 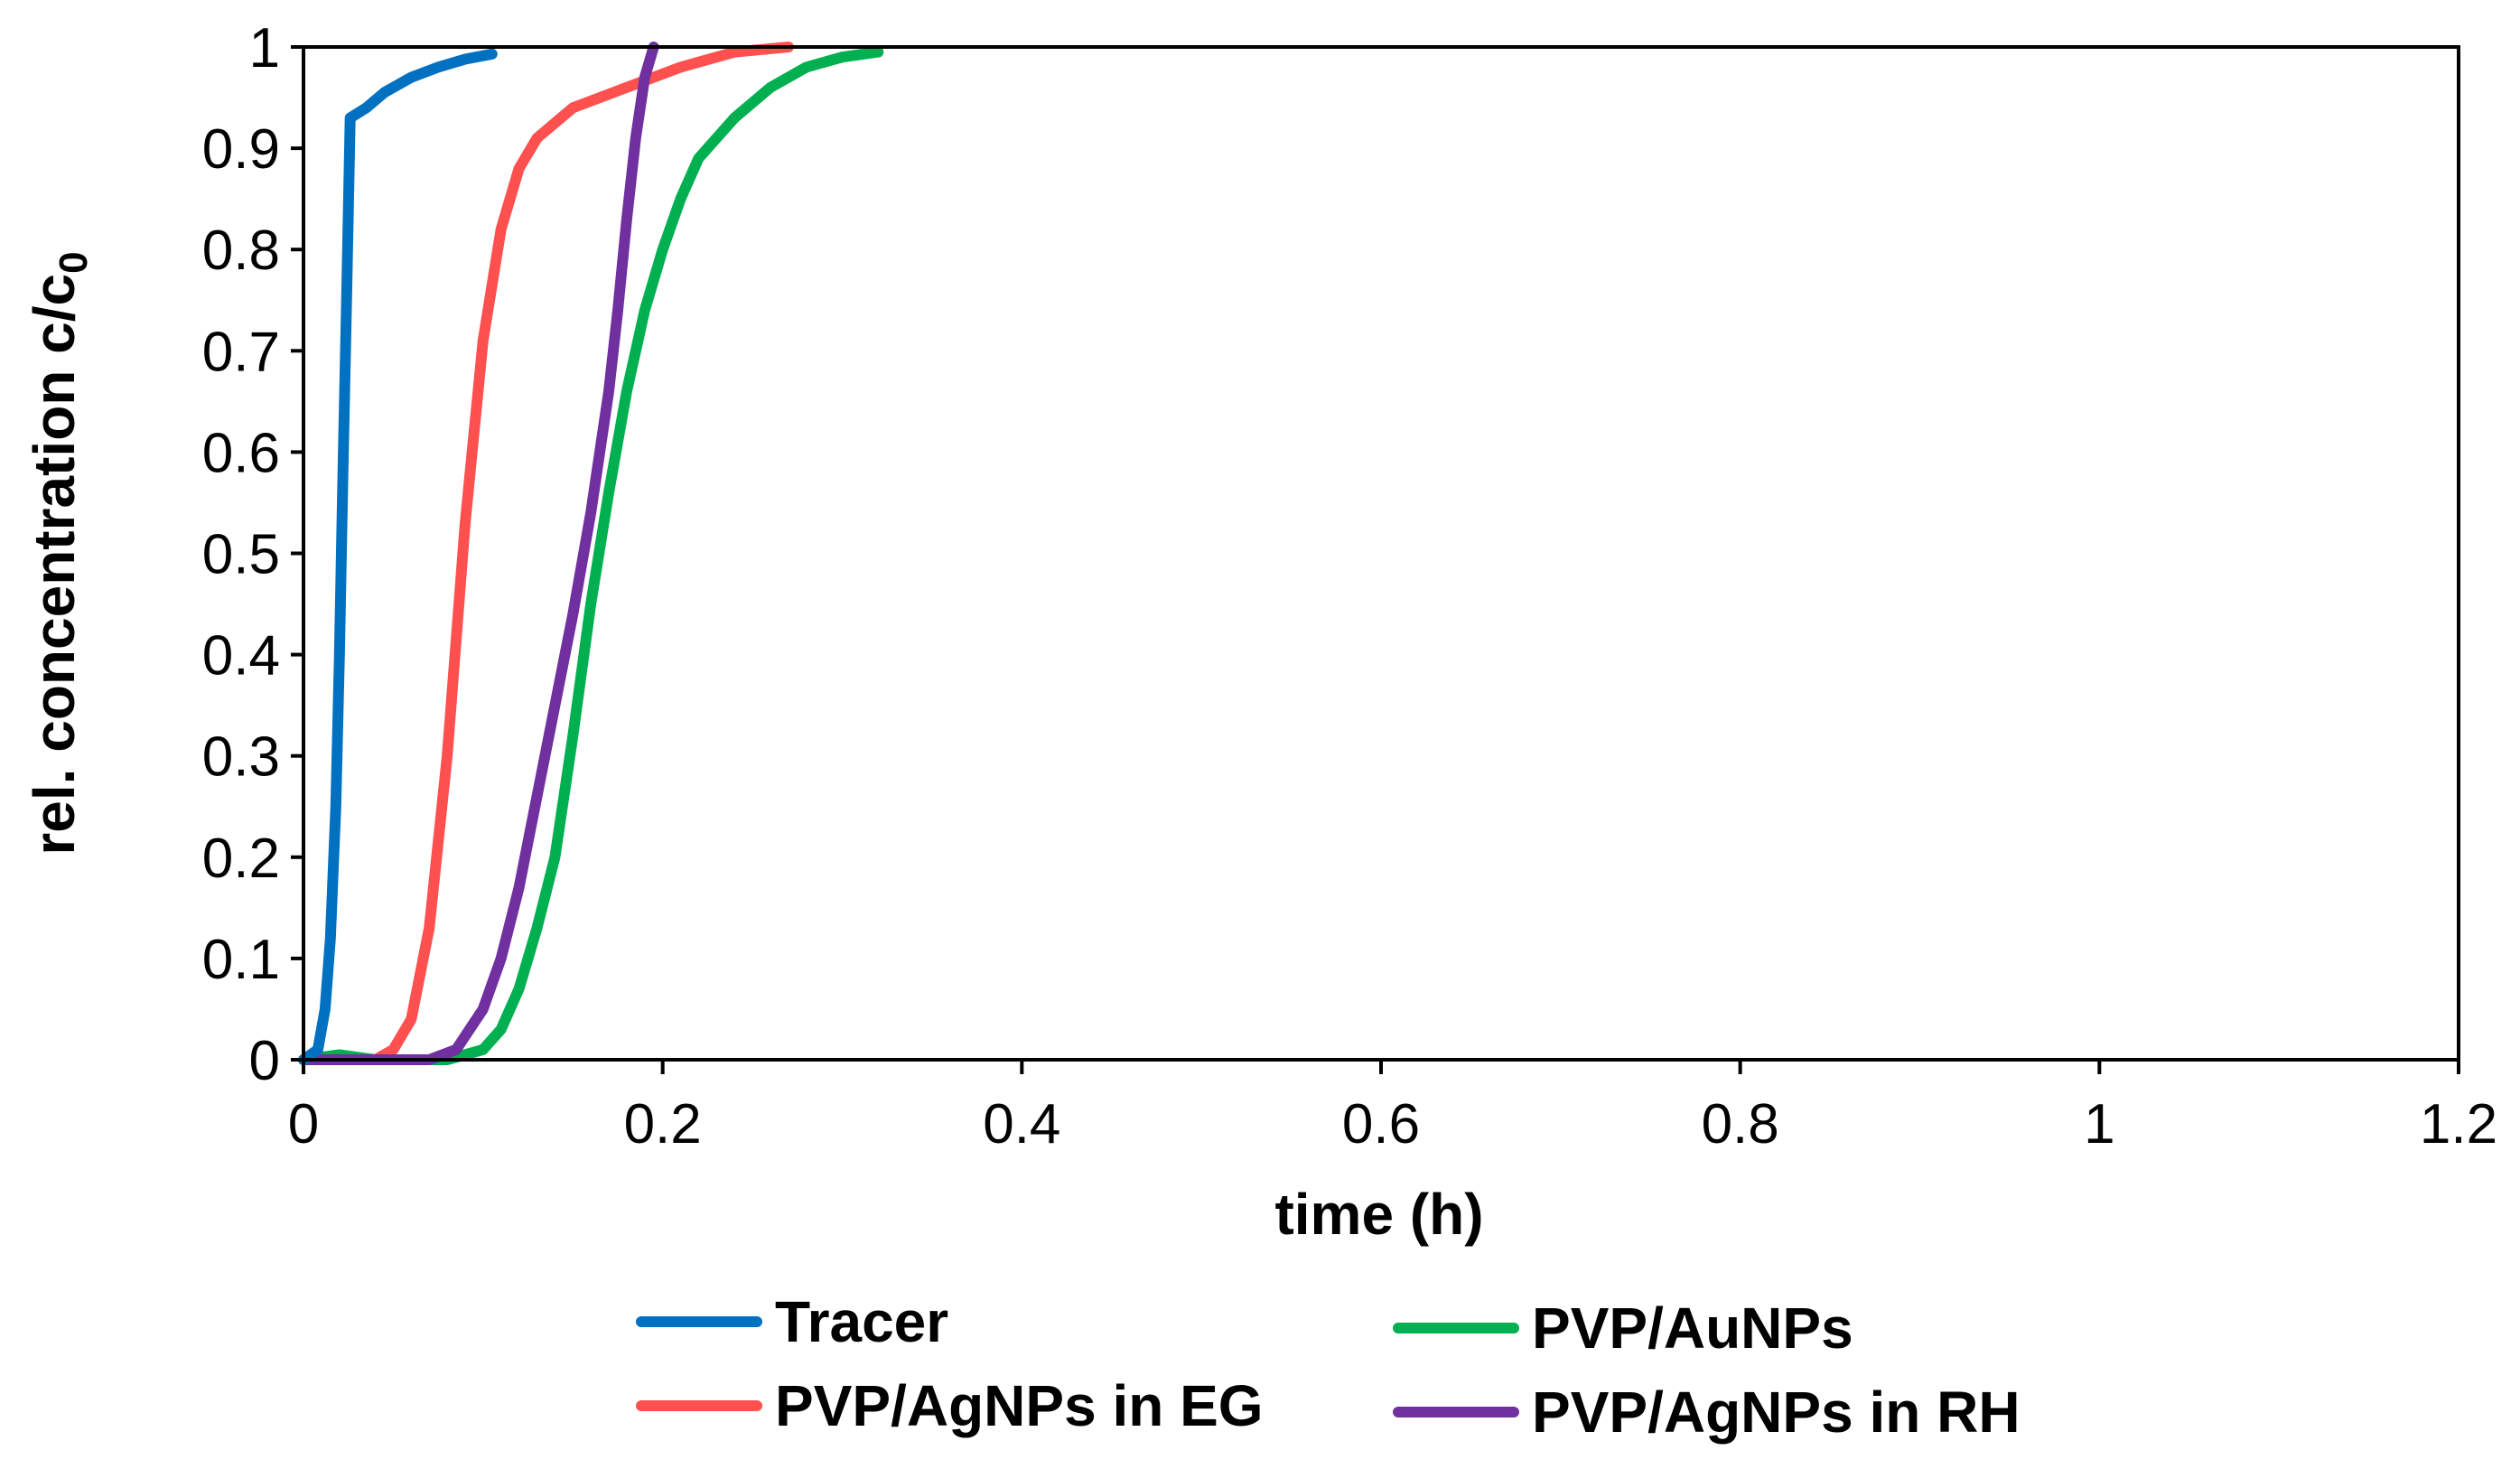 I want to click on y-axis-title-subscript: 0, so click(x=73, y=262).